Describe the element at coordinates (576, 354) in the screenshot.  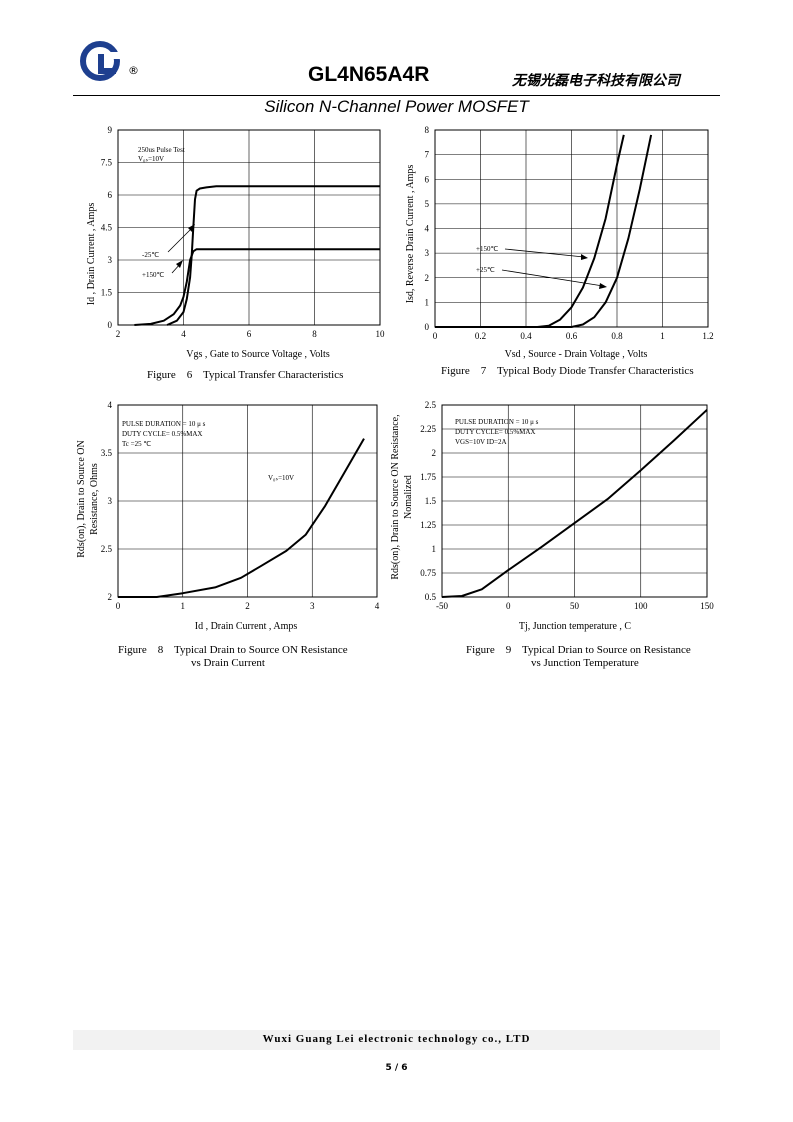
I see `fig7-xlabel: Vsd , Source - Drain Voltage , Volts` at that location.